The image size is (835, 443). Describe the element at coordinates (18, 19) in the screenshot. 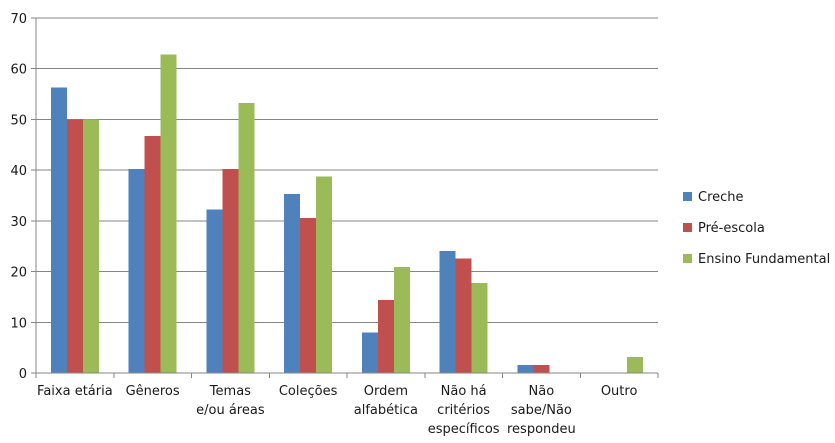

I see `y-tick-label: 70` at that location.